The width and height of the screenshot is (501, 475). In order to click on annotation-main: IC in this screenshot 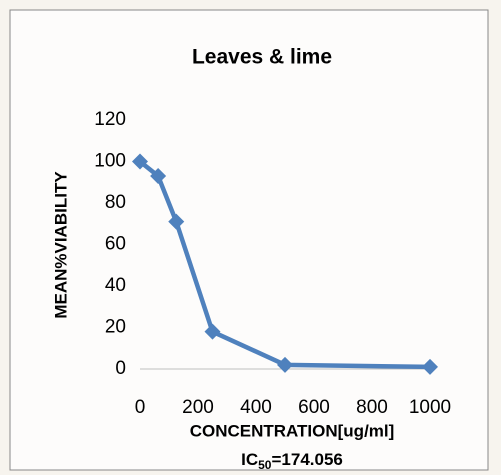, I will do `click(249, 459)`.